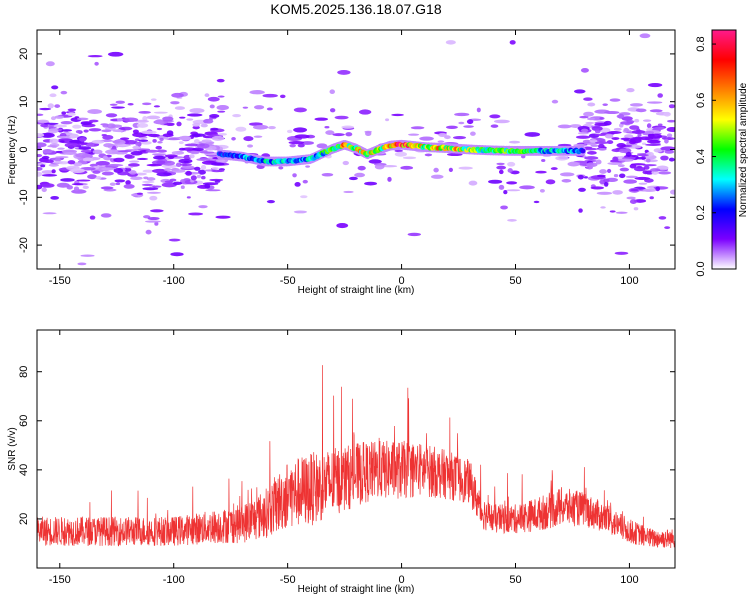 The image size is (750, 605). Describe the element at coordinates (24, 372) in the screenshot. I see `y-tick-label: 80` at that location.